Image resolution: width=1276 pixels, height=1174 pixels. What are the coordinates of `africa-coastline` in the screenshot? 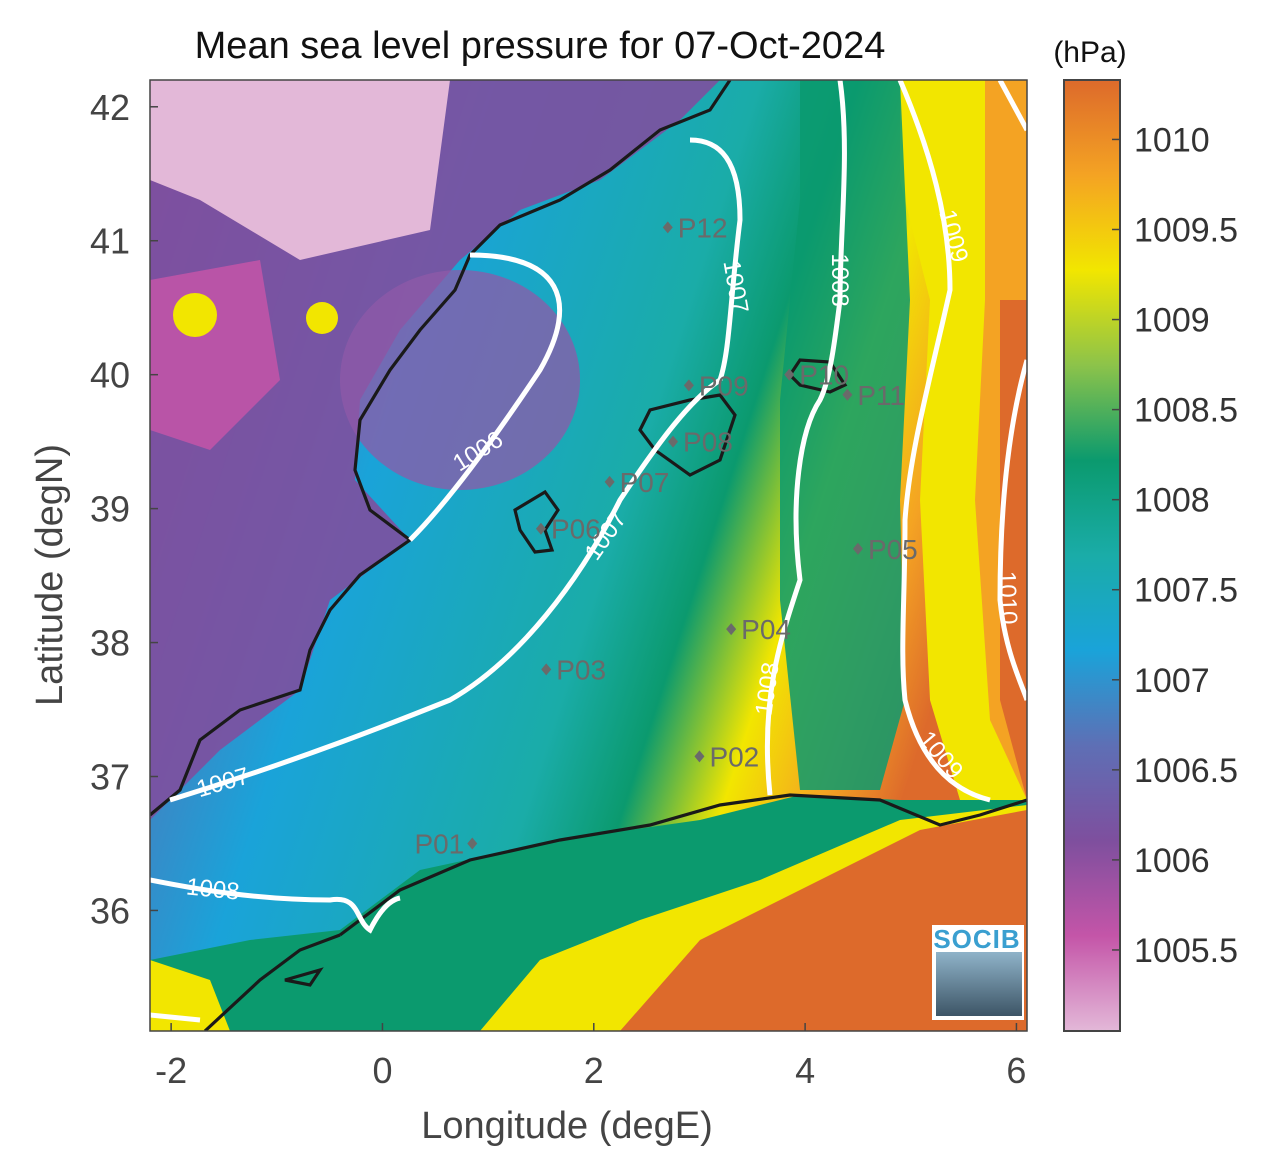 It's located at (683, 865).